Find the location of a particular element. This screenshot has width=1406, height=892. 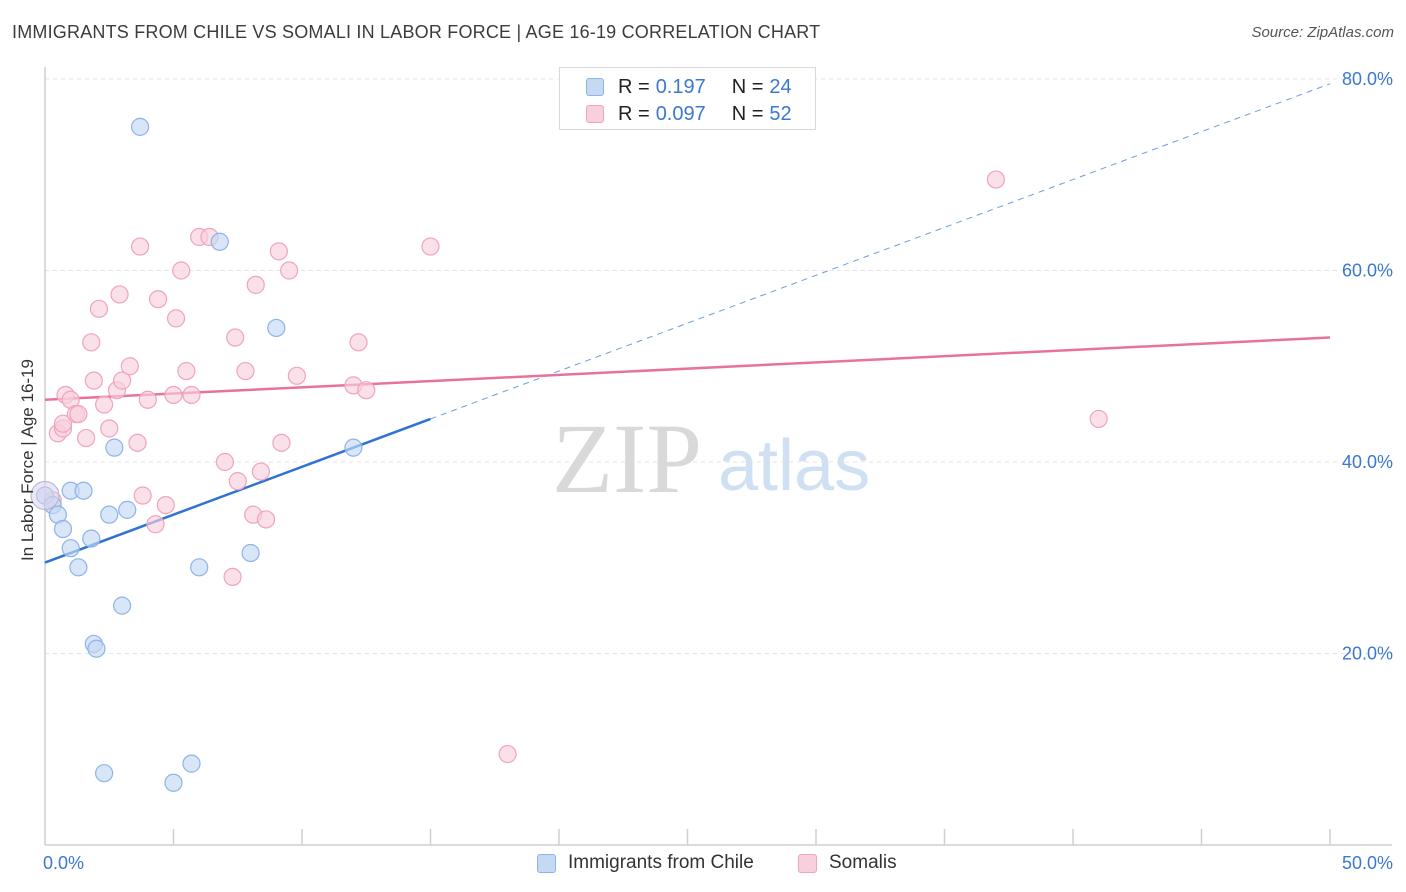

watermark-atlas: atlas is located at coordinates (794, 466).